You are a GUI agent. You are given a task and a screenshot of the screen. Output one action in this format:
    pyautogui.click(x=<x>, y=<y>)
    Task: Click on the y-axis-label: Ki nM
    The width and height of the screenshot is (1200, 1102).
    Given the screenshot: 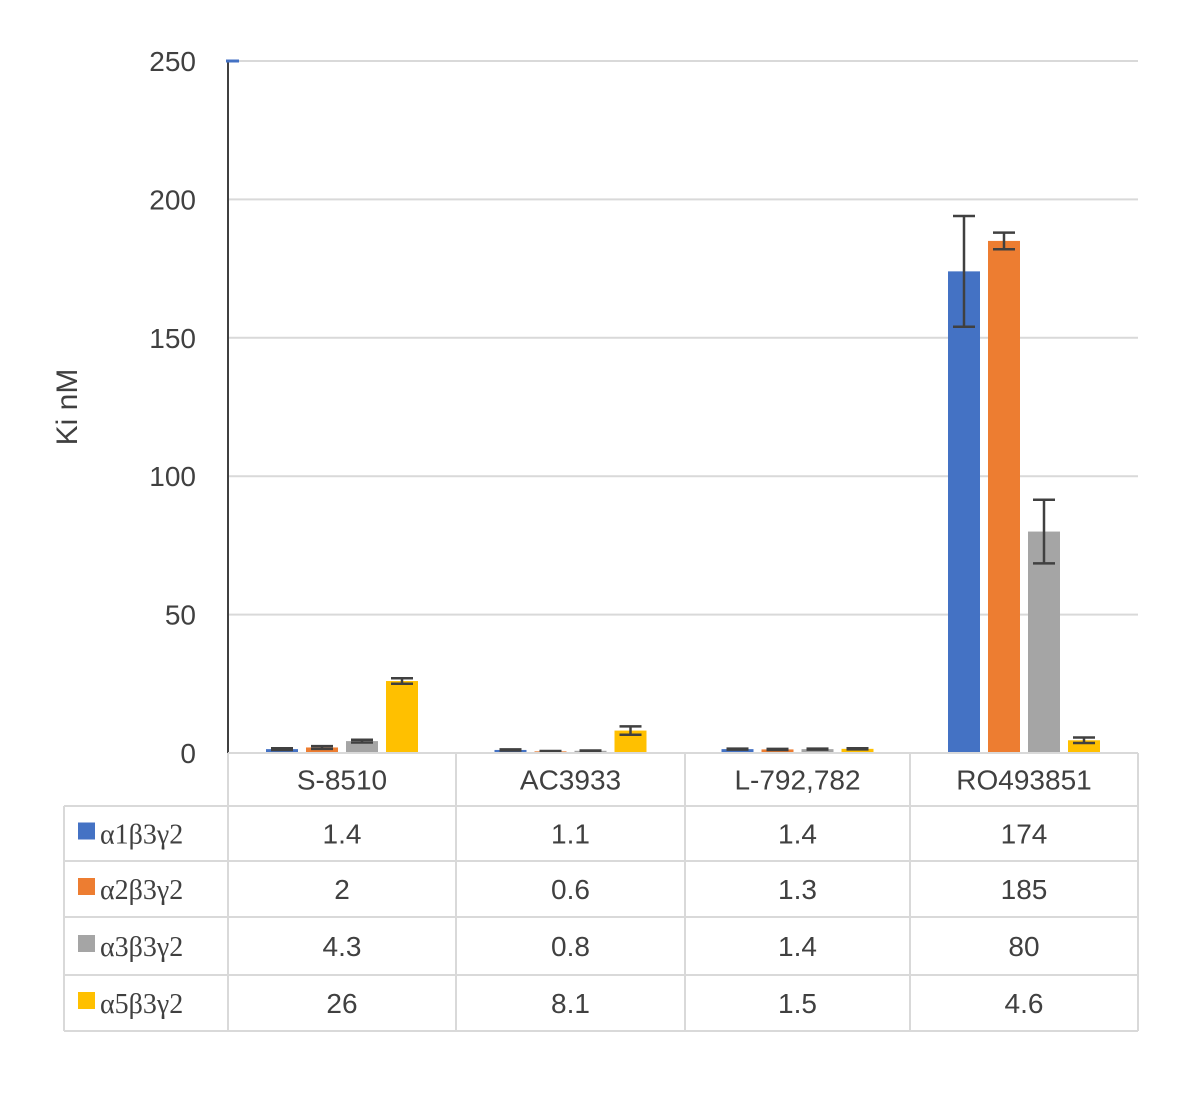 What is the action you would take?
    pyautogui.click(x=67, y=407)
    